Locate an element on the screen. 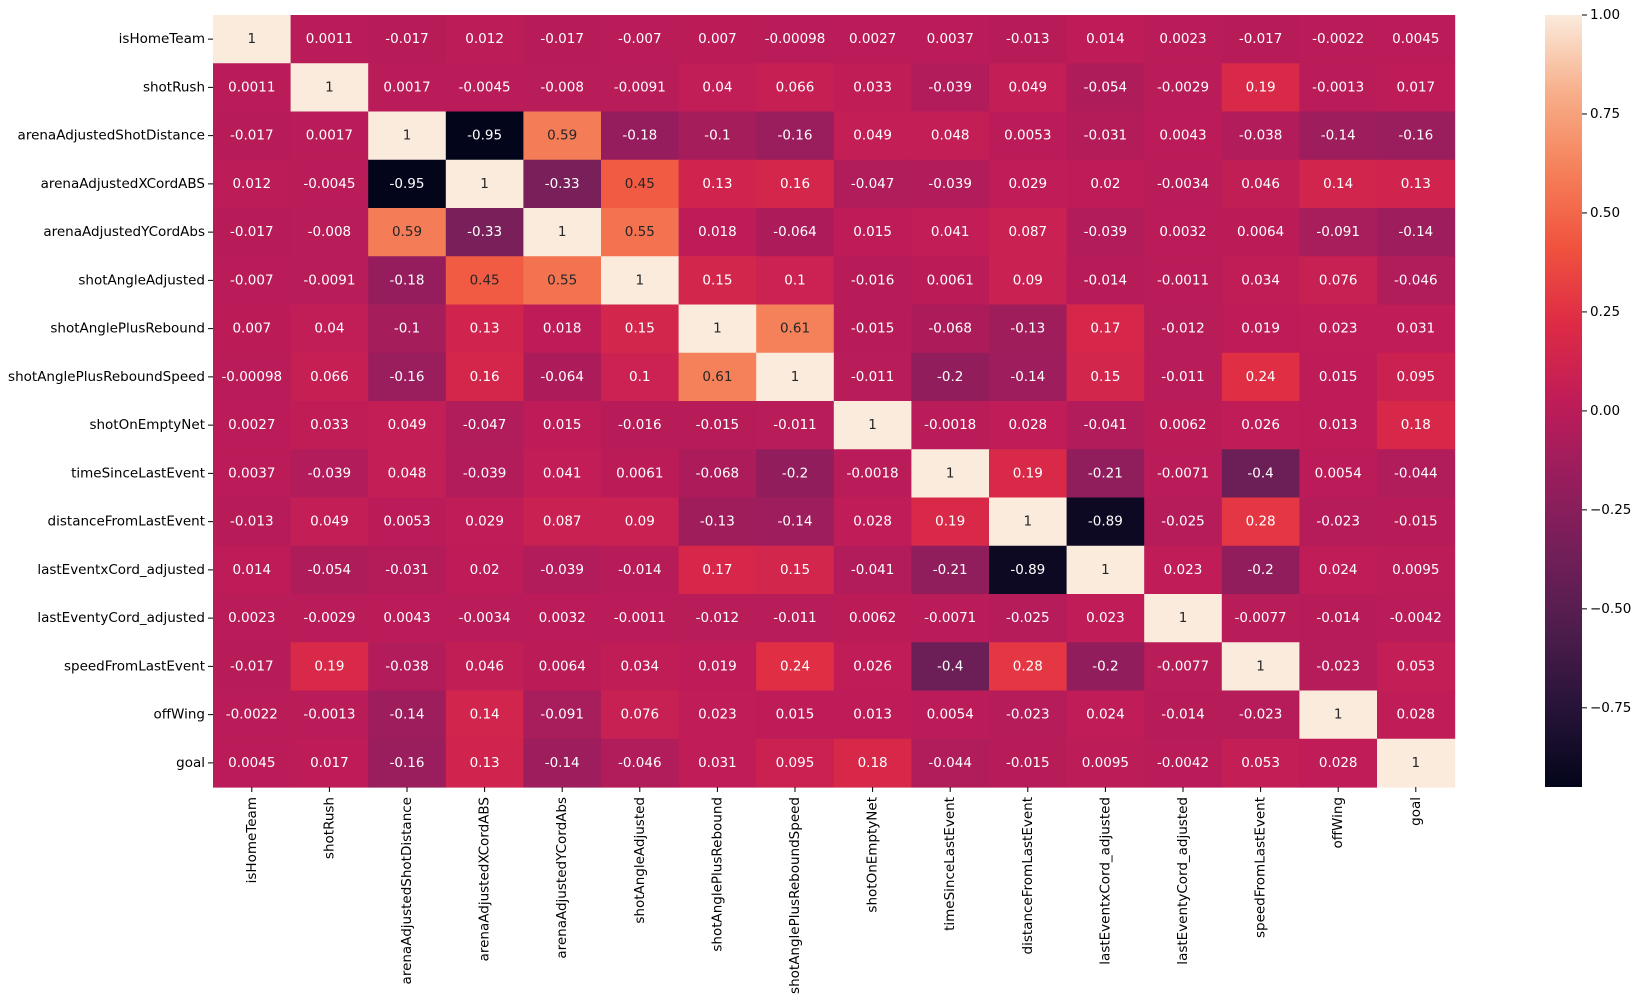 This screenshot has width=1640, height=1007. heatmap-cell-label: 0.18 is located at coordinates (873, 763).